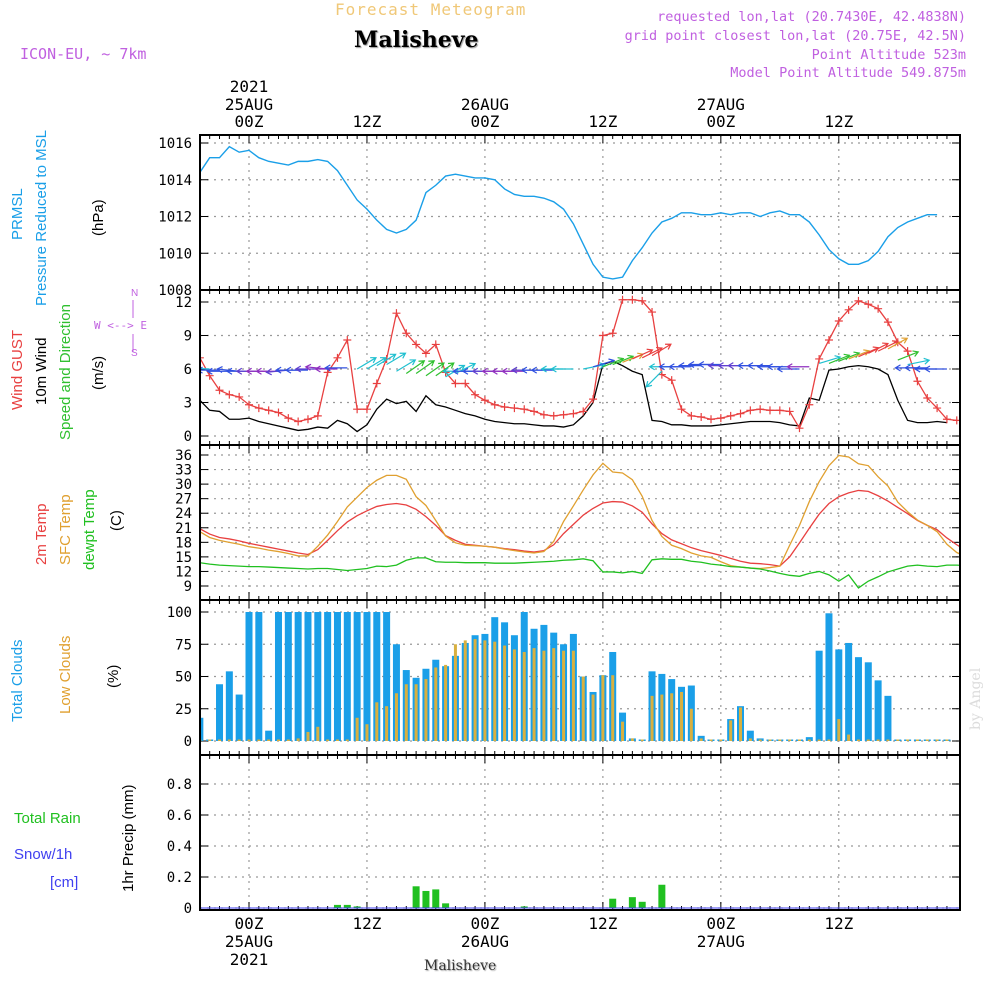 This screenshot has width=1000, height=1000. Describe the element at coordinates (175, 254) in the screenshot. I see `y-tick-label: 1010` at that location.